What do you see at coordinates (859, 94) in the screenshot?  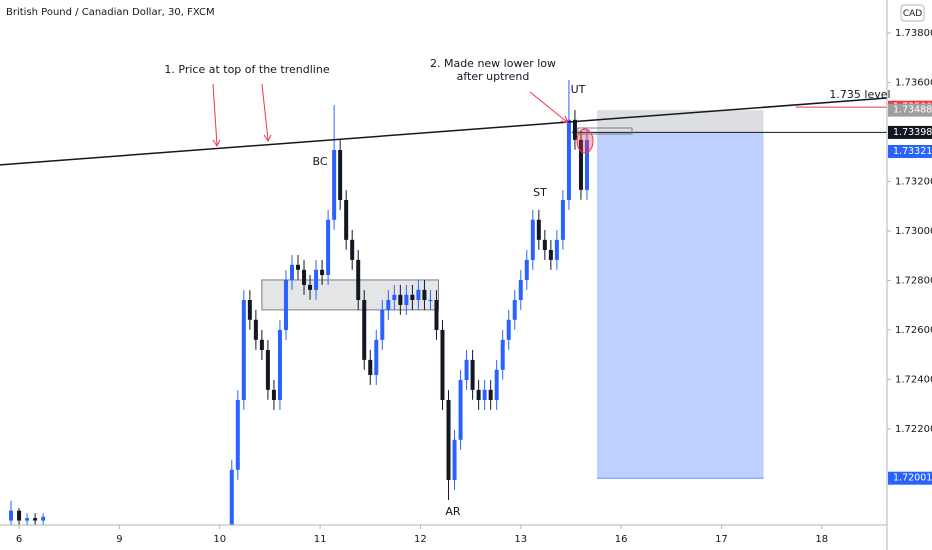 I see `annotation: 1.735 level` at bounding box center [859, 94].